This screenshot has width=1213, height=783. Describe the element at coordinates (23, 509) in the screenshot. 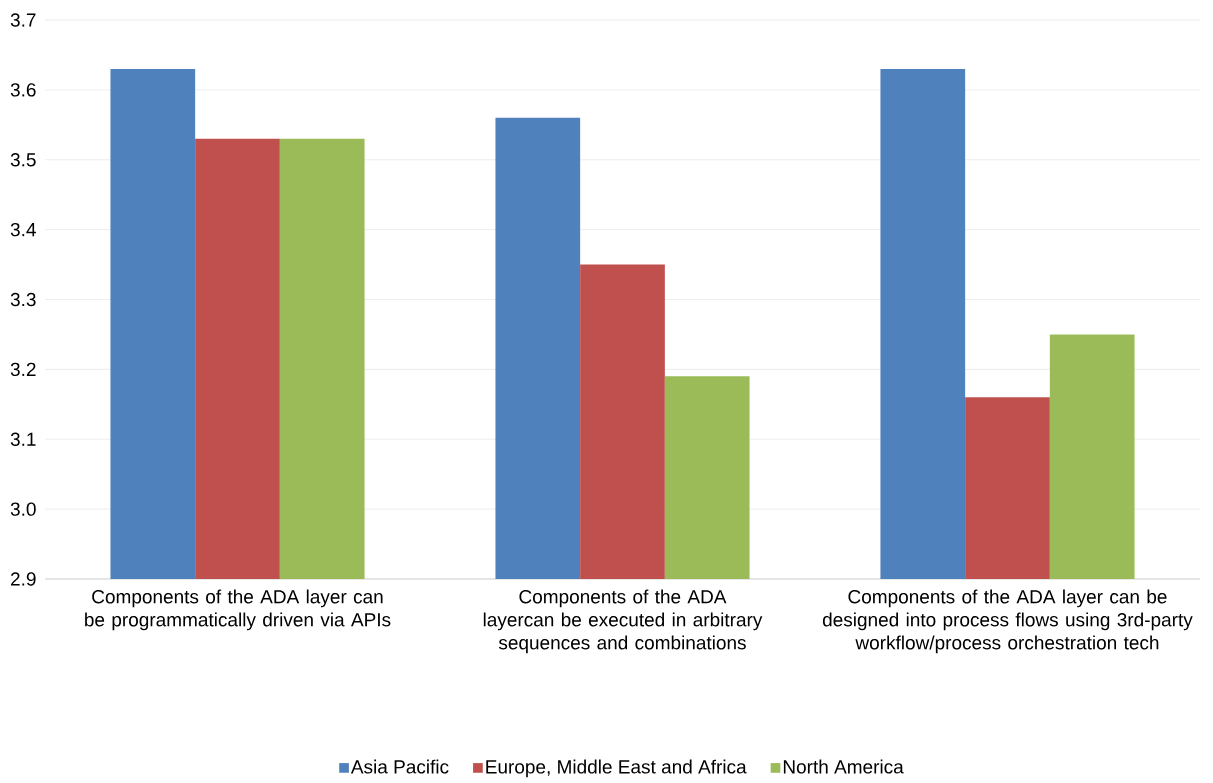

I see `y-tick-label: 3.0` at that location.